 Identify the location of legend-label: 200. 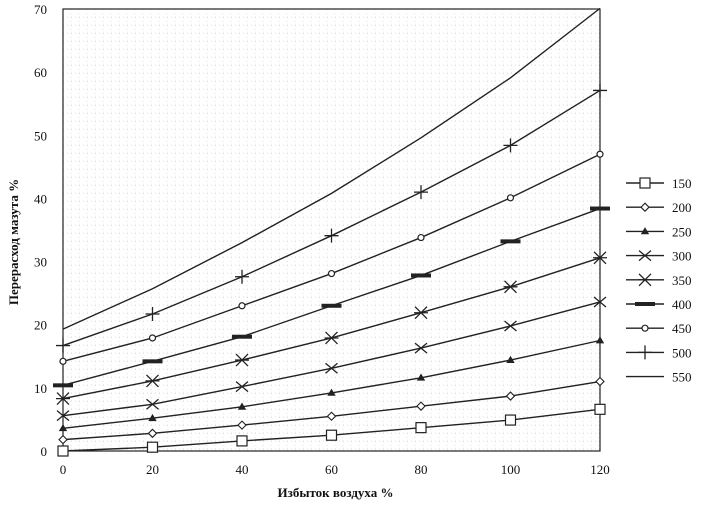
(682, 207).